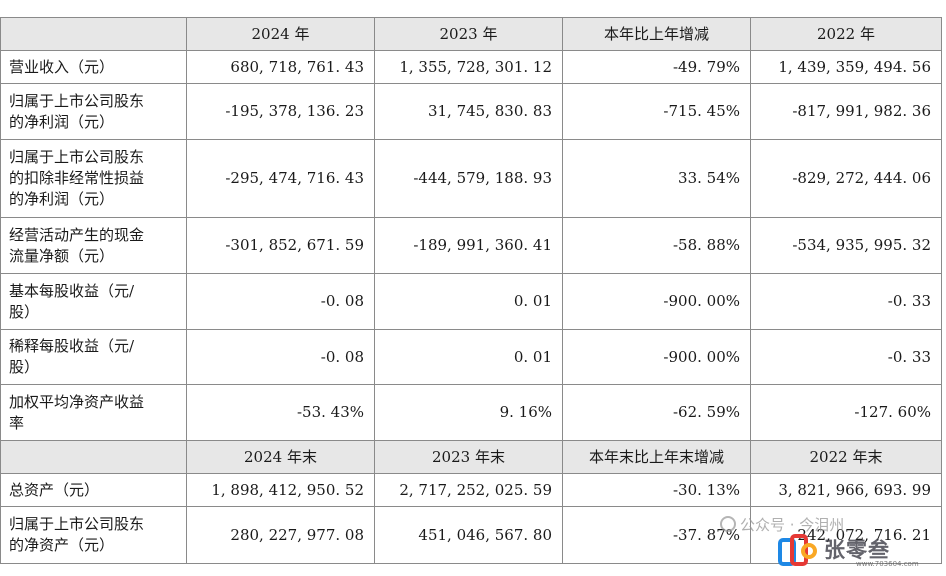 This screenshot has width=946, height=576. What do you see at coordinates (280, 178) in the screenshot?
I see `value-cell: -295, 474, 716. 43` at bounding box center [280, 178].